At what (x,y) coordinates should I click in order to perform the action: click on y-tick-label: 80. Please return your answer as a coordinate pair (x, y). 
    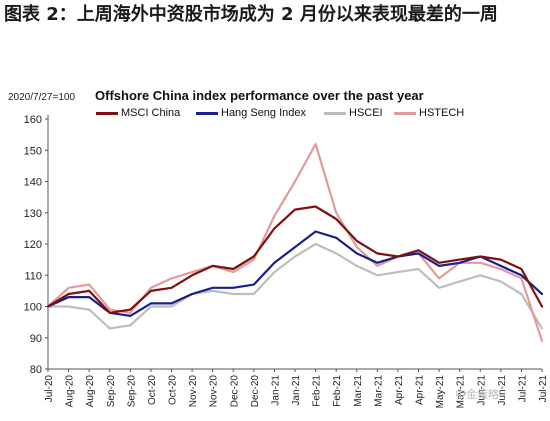
    Looking at the image, I should click on (36, 370).